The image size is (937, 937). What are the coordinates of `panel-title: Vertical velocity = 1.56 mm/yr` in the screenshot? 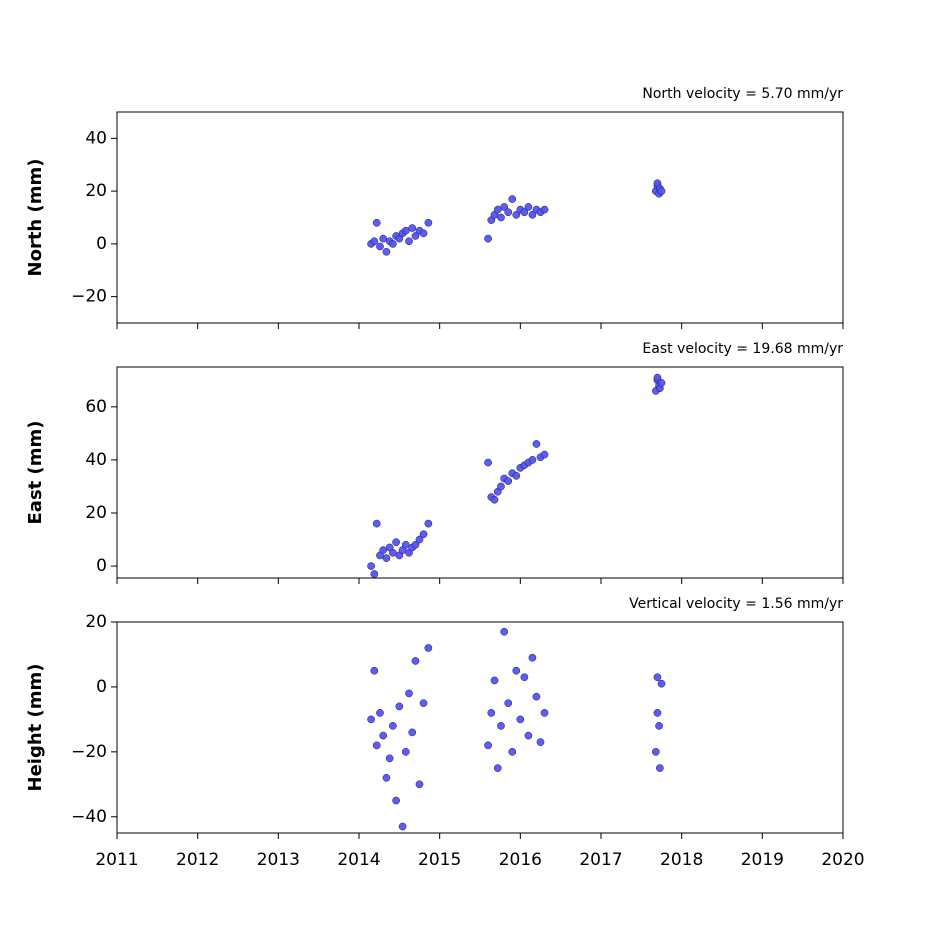 It's located at (736, 604).